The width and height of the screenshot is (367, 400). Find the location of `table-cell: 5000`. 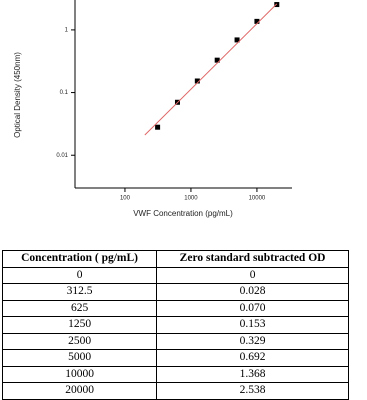

table-cell: 5000 is located at coordinates (79, 358).